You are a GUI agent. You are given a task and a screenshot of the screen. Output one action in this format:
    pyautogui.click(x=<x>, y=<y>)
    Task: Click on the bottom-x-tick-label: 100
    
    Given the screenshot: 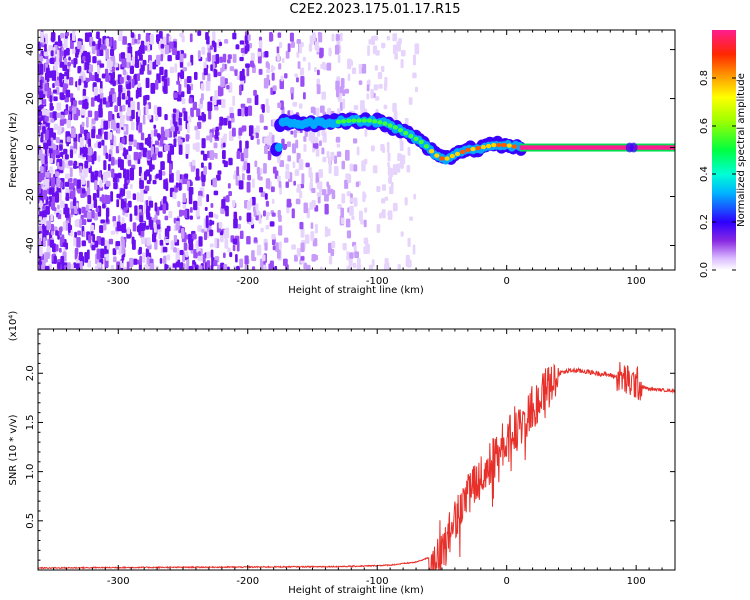 What is the action you would take?
    pyautogui.click(x=636, y=581)
    